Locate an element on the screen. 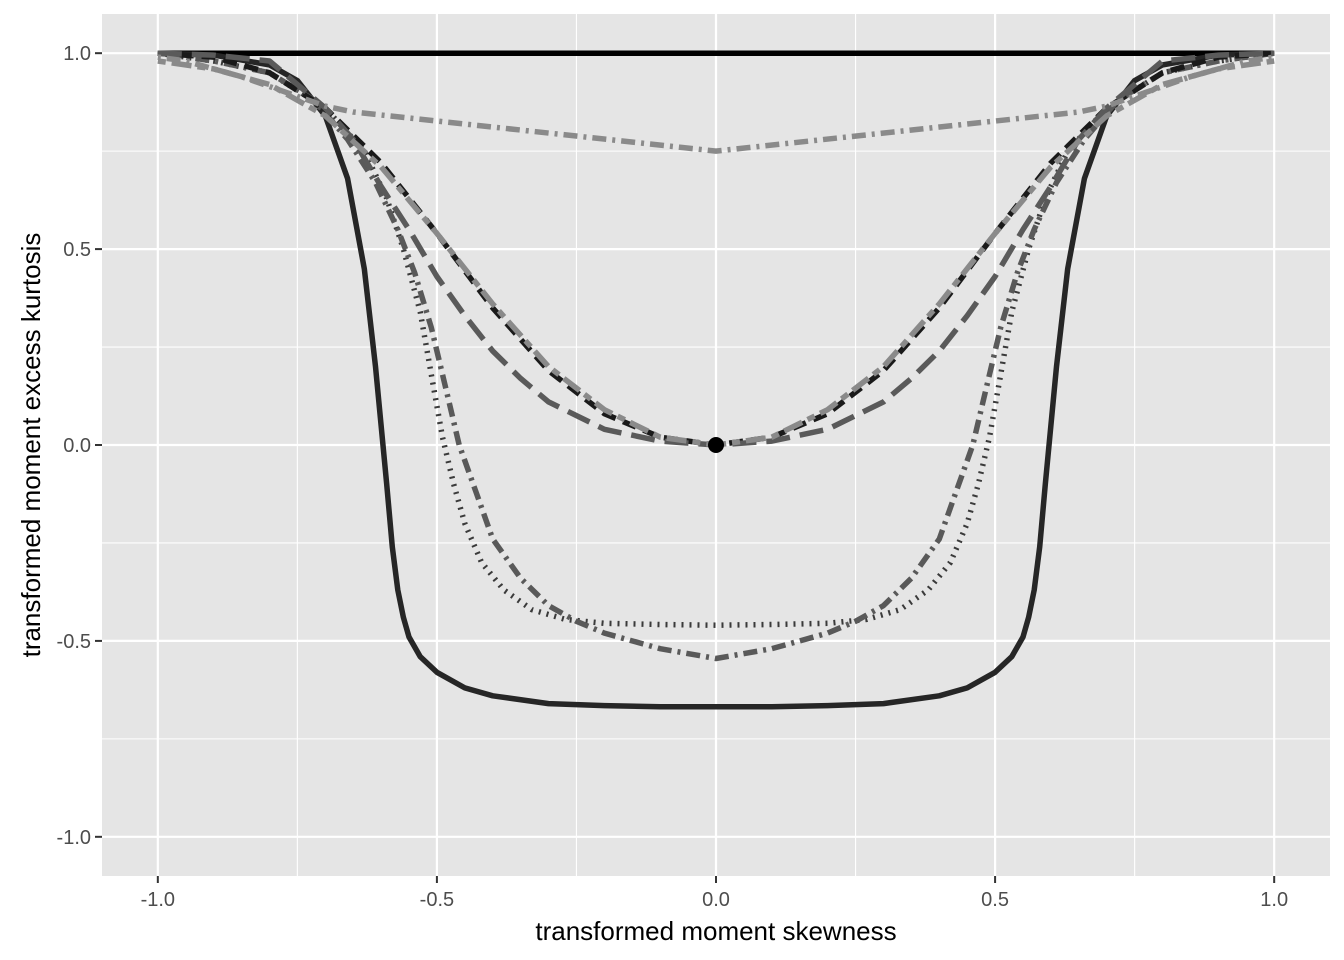  y-tick-label: 0.5 is located at coordinates (77, 250).